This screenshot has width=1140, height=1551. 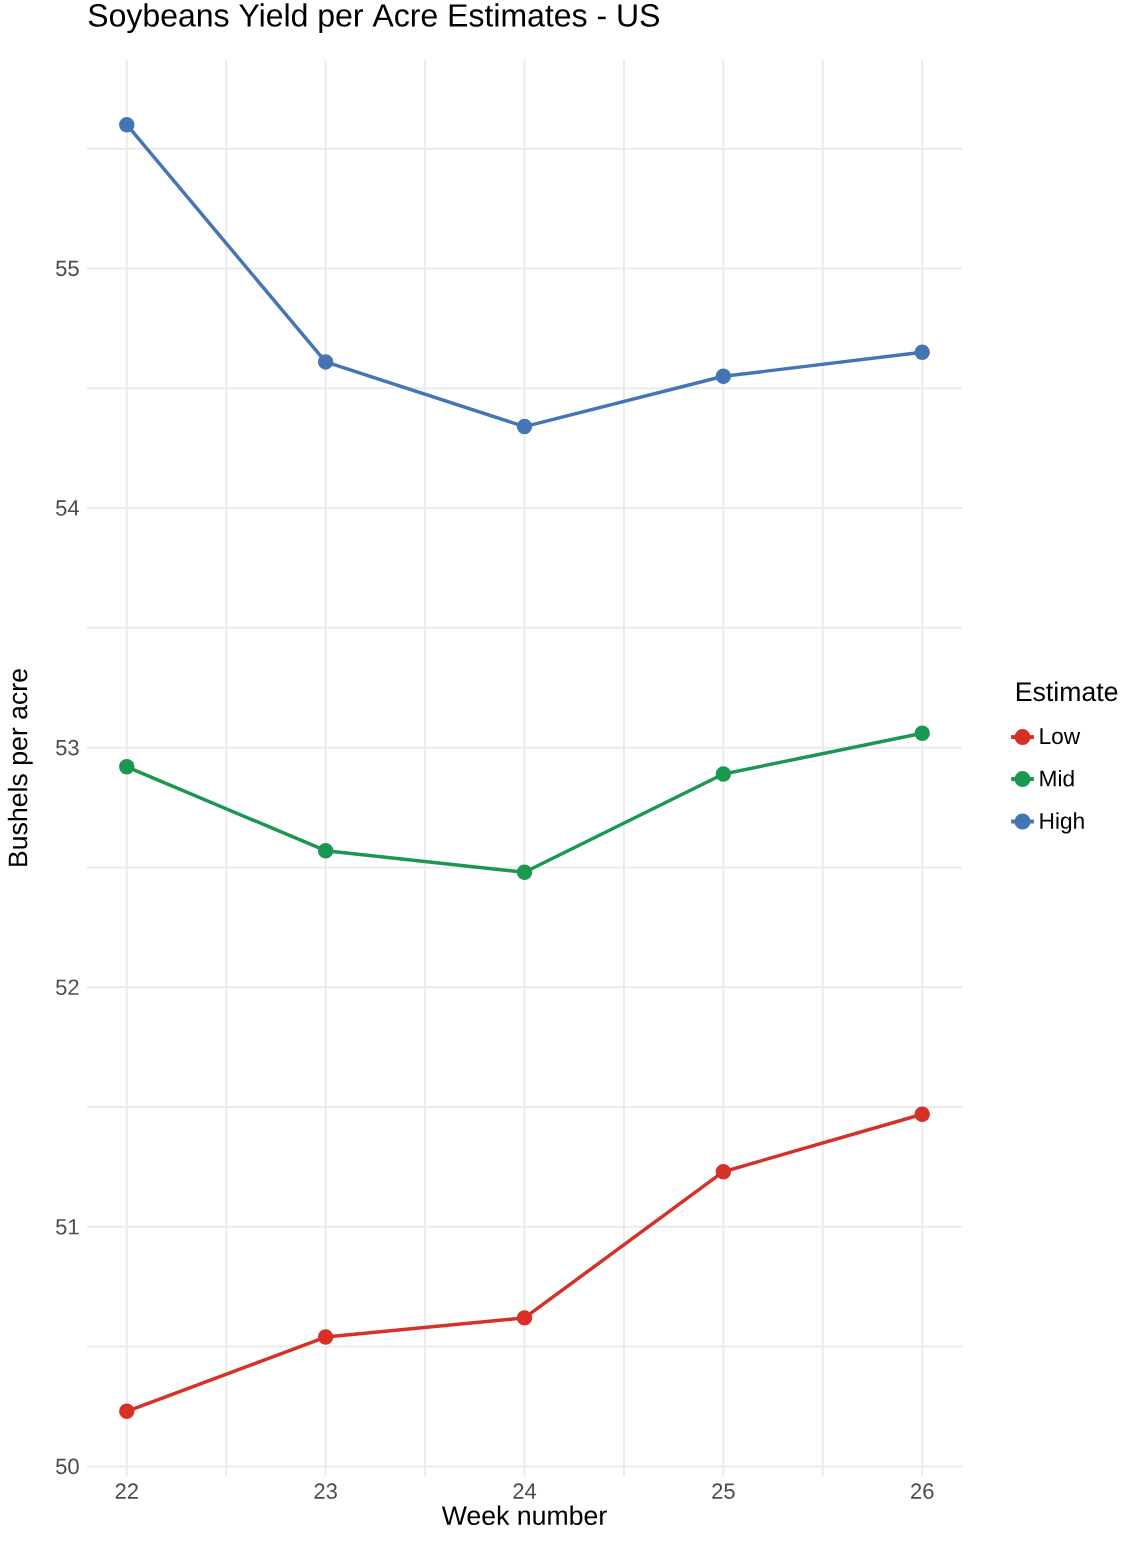 What do you see at coordinates (373, 18) in the screenshot?
I see `chart-title: Soybeans Yield per Acre Estimates - US` at bounding box center [373, 18].